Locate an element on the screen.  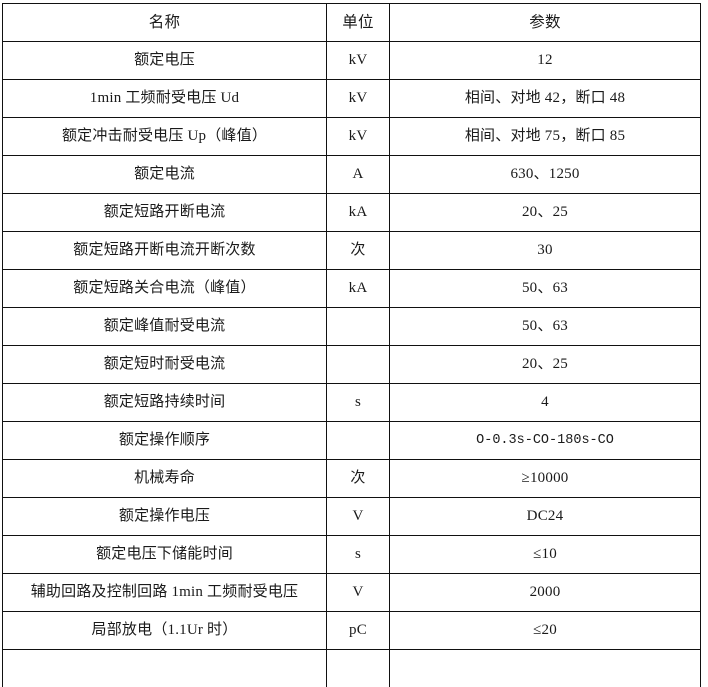
cell-param: 30 is located at coordinates (545, 251).